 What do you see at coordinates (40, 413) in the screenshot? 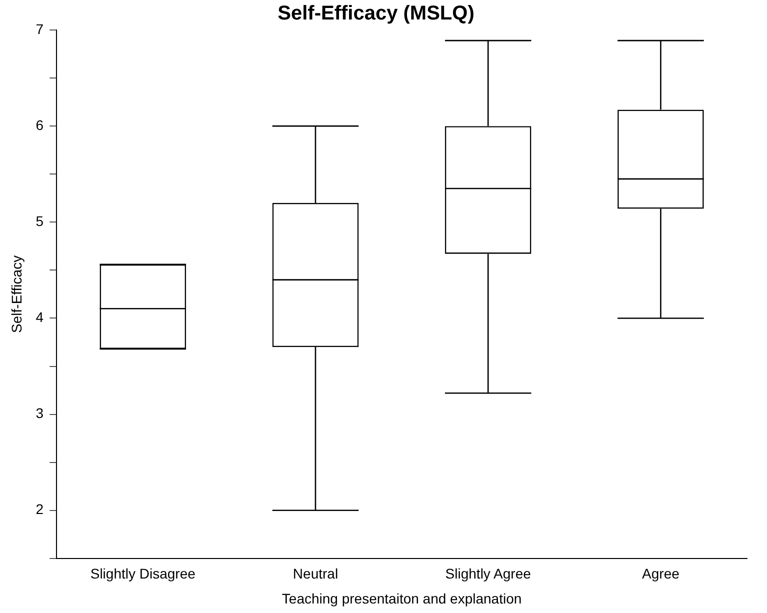
I see `y-tick-label: 3` at bounding box center [40, 413].